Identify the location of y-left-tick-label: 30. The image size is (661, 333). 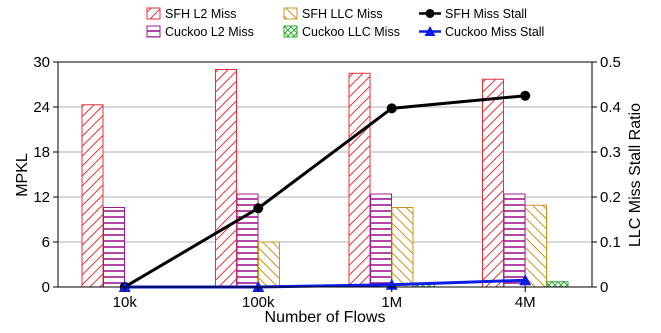
(41, 62).